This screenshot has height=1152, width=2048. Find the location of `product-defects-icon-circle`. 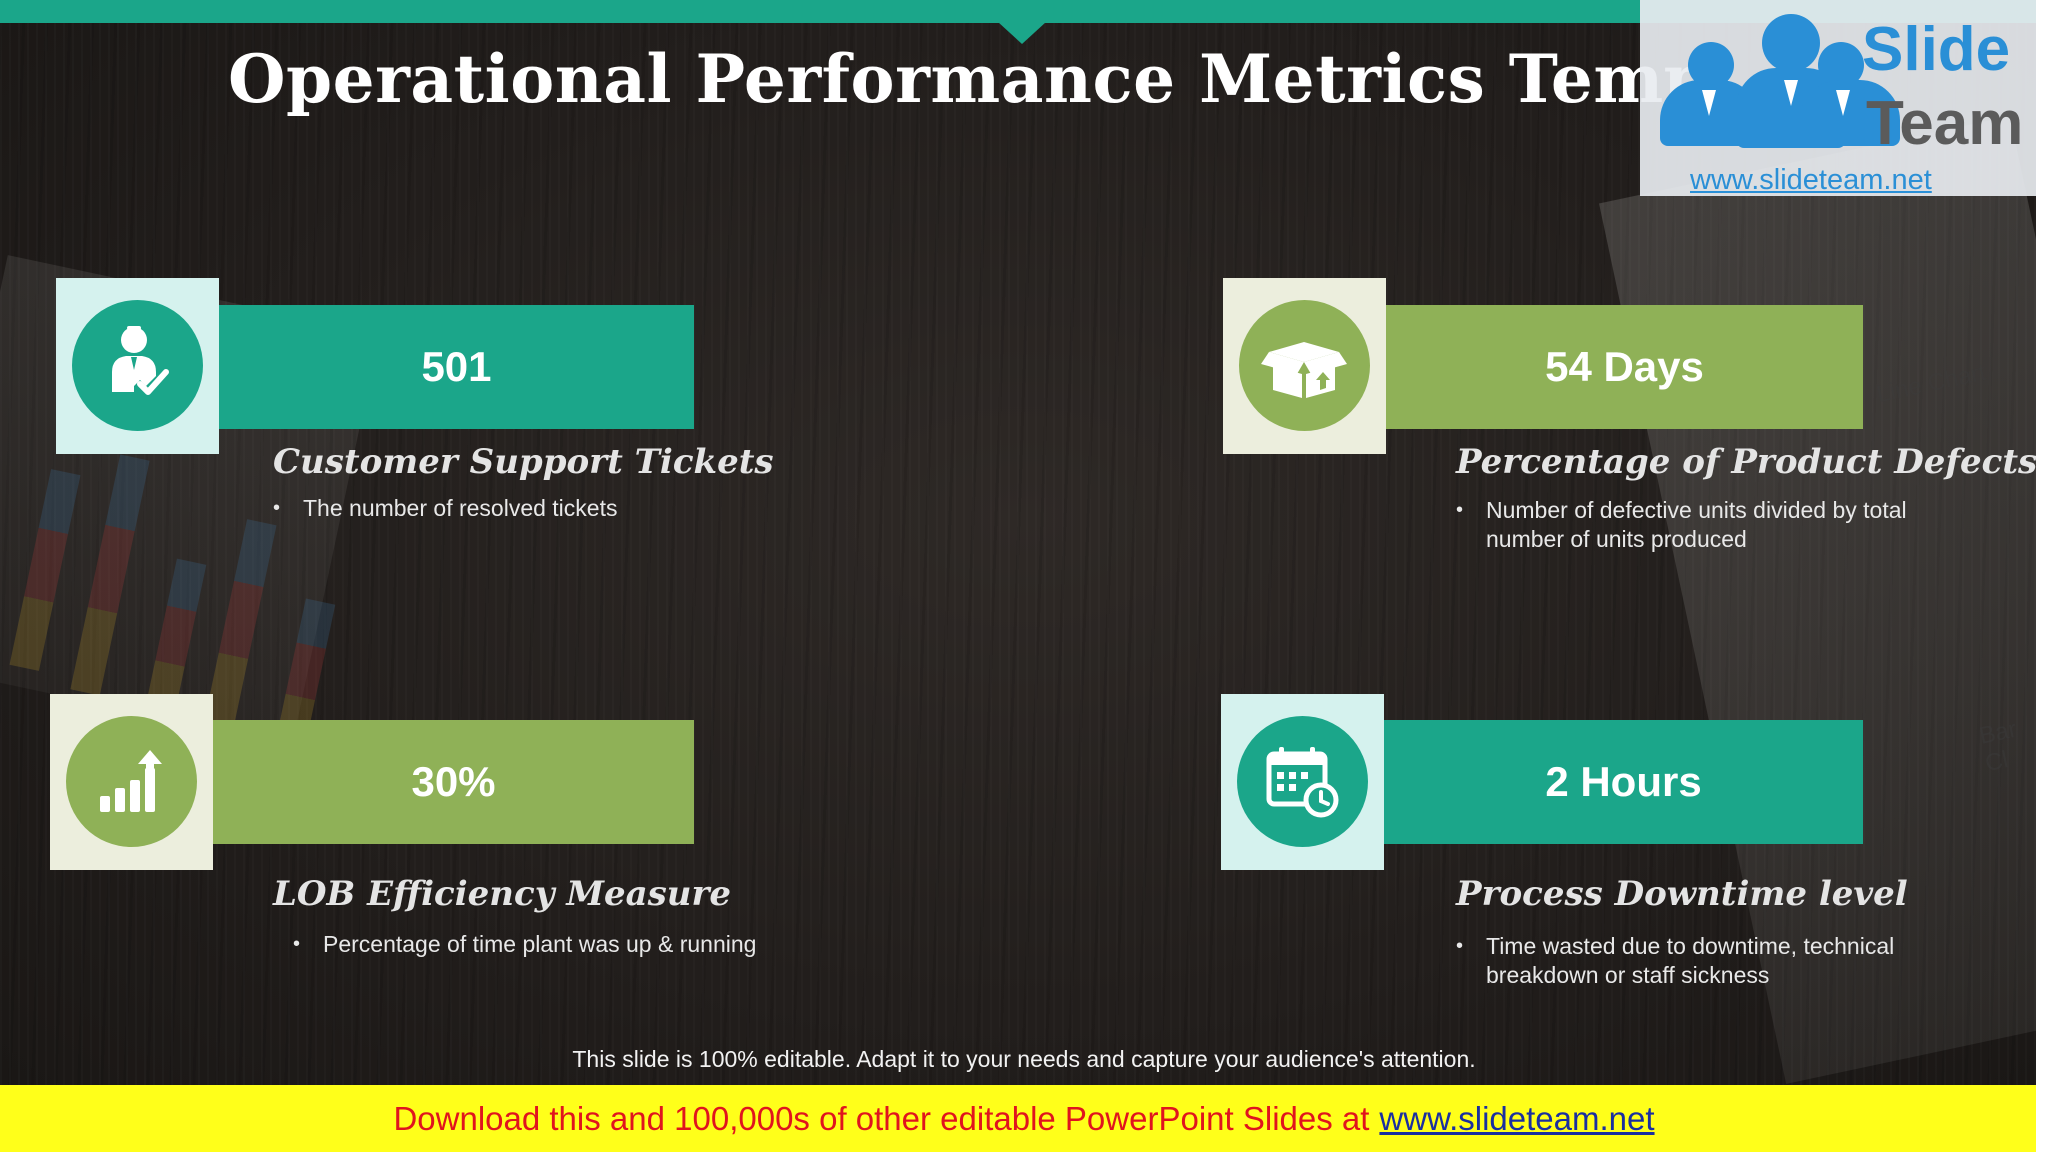

product-defects-icon-circle is located at coordinates (1304, 365).